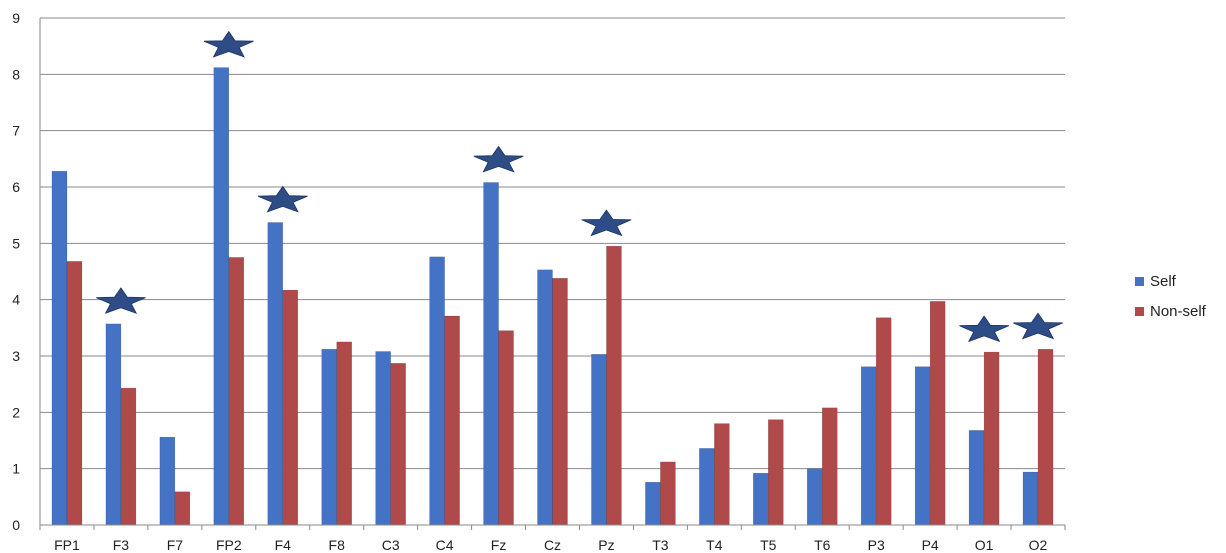 The image size is (1226, 553). What do you see at coordinates (814, 497) in the screenshot?
I see `bar-self-t6` at bounding box center [814, 497].